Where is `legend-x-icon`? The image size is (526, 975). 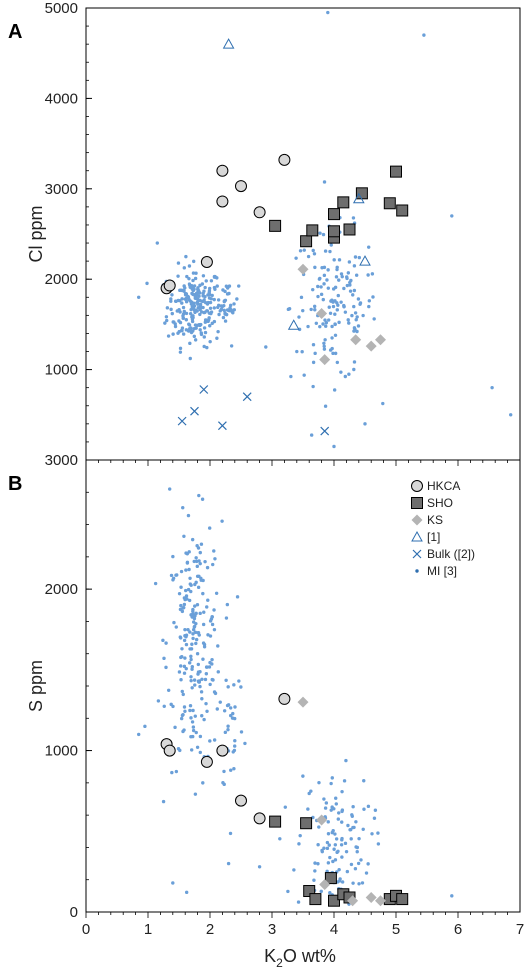
legend-x-icon is located at coordinates (417, 554).